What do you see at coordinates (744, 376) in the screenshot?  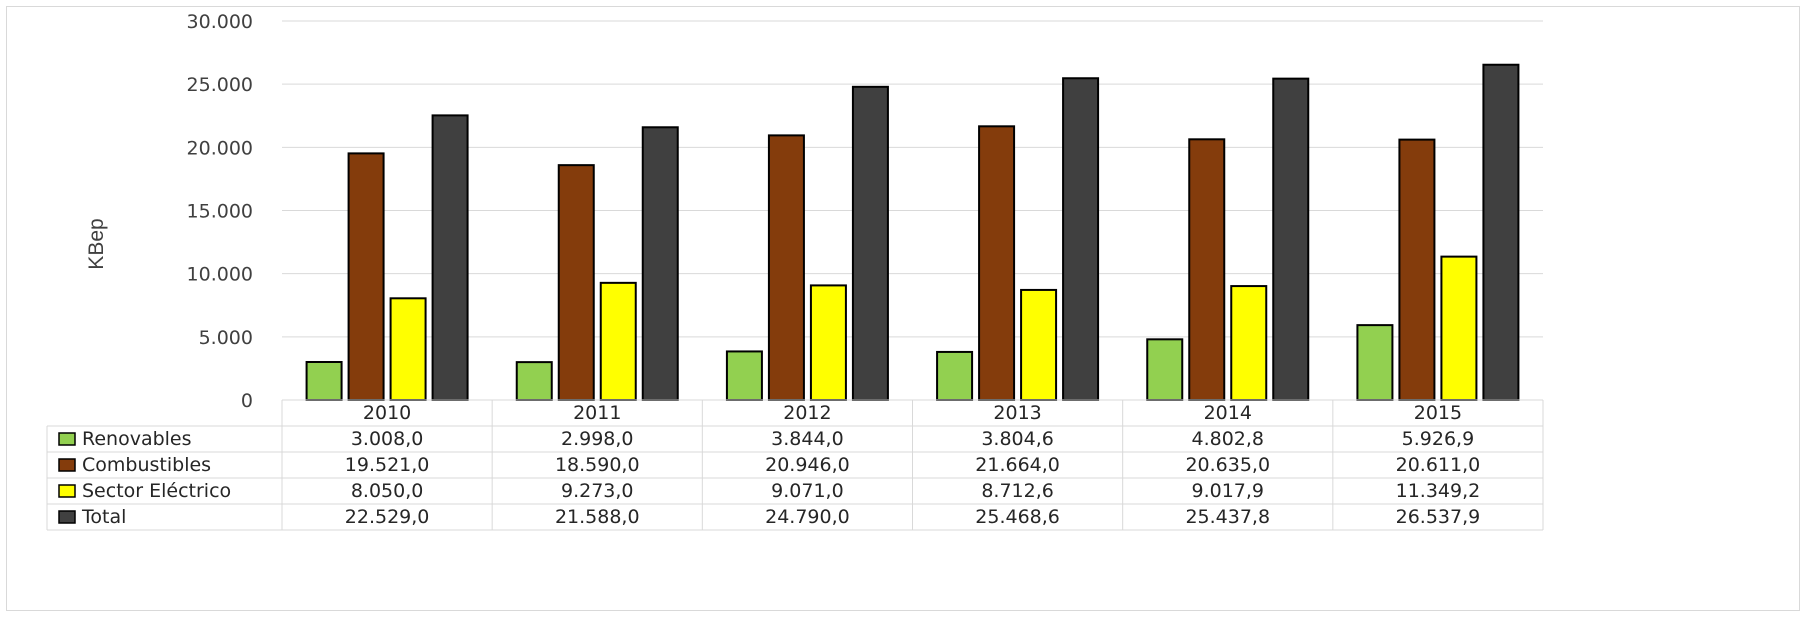 I see `bar-renovables-2012` at bounding box center [744, 376].